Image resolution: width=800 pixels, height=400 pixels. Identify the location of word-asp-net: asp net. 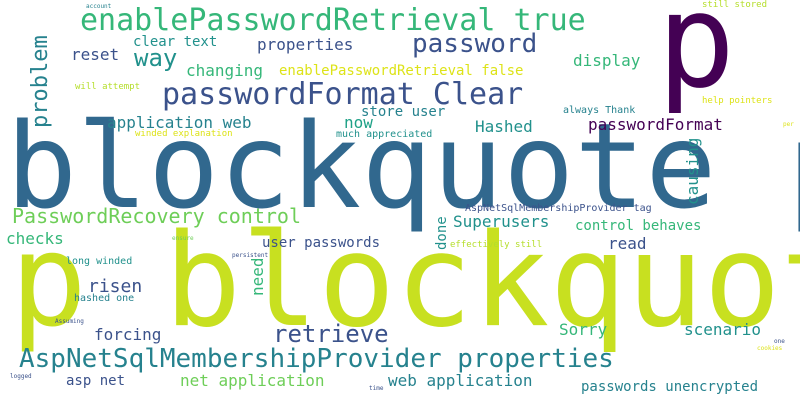
(96, 381).